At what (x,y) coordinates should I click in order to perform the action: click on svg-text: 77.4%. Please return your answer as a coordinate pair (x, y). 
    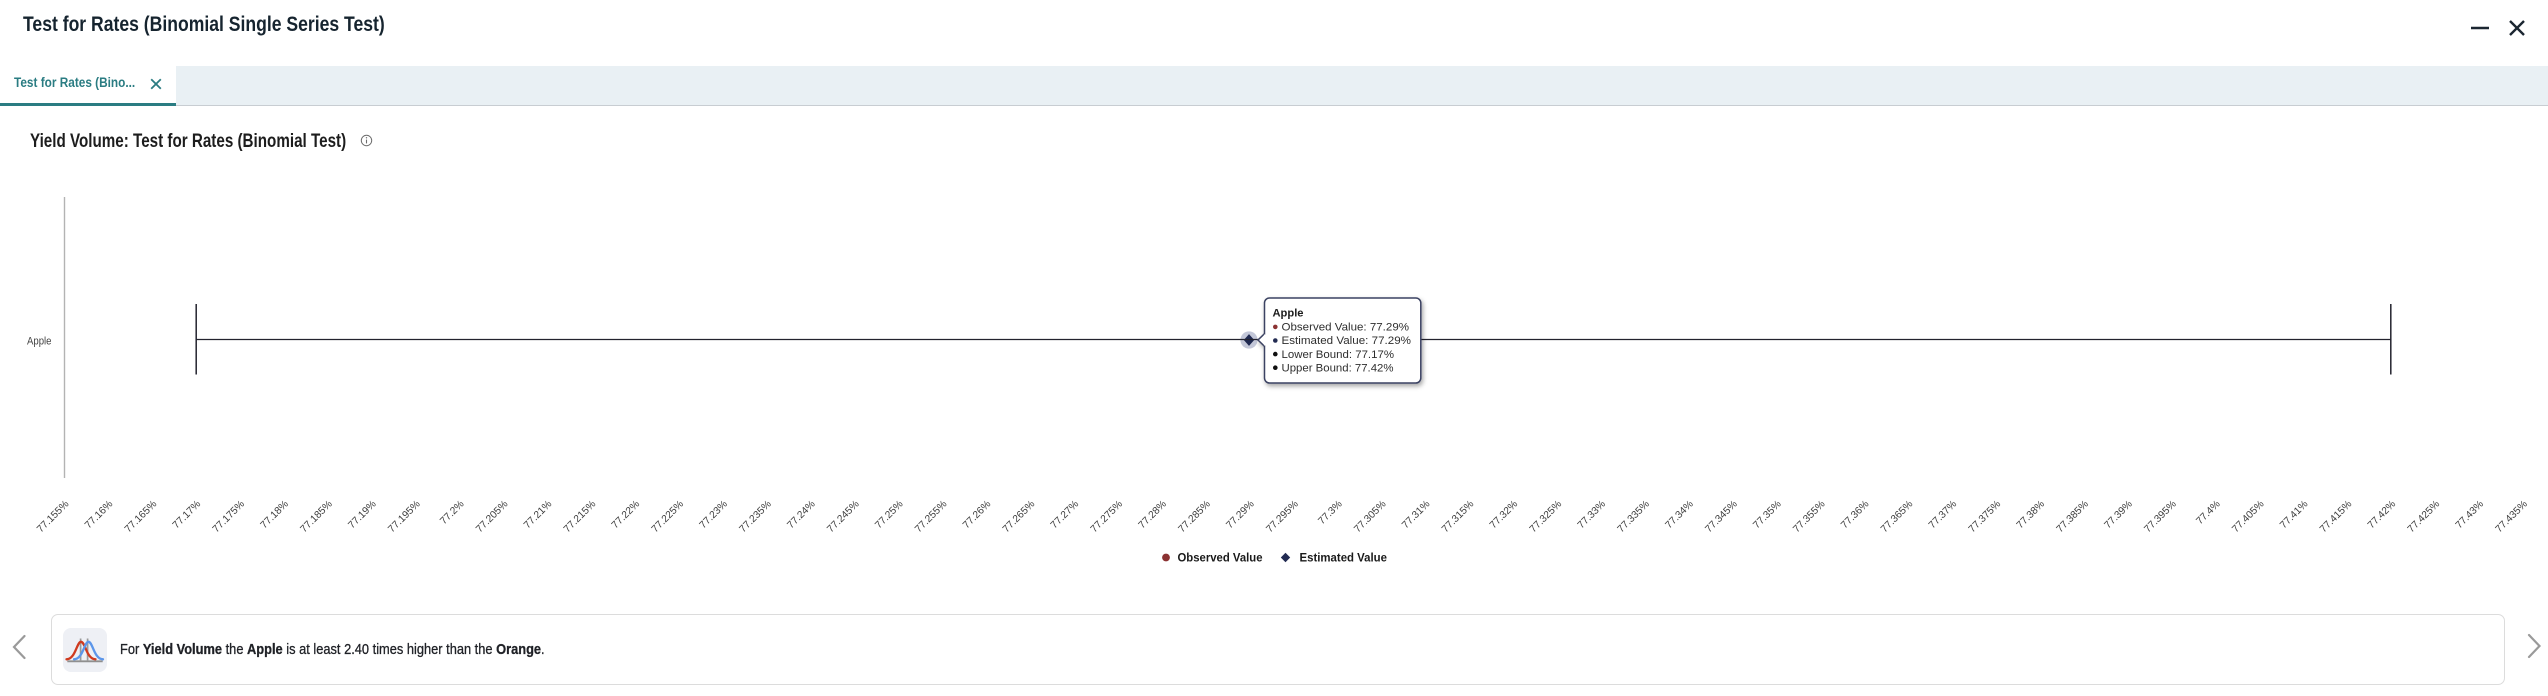
    Looking at the image, I should click on (2208, 513).